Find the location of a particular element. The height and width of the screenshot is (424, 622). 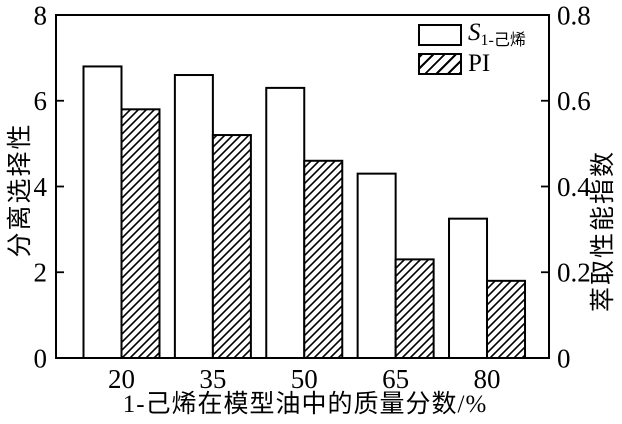

y-tick-label-left-0: 0 is located at coordinates (41, 358).